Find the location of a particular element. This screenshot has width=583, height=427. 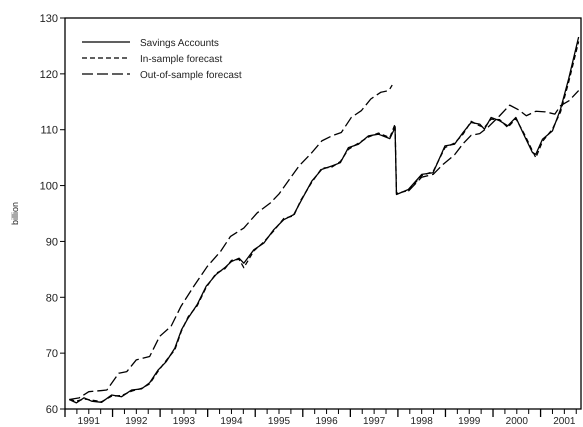

y-tick-label: 80 is located at coordinates (52, 298).